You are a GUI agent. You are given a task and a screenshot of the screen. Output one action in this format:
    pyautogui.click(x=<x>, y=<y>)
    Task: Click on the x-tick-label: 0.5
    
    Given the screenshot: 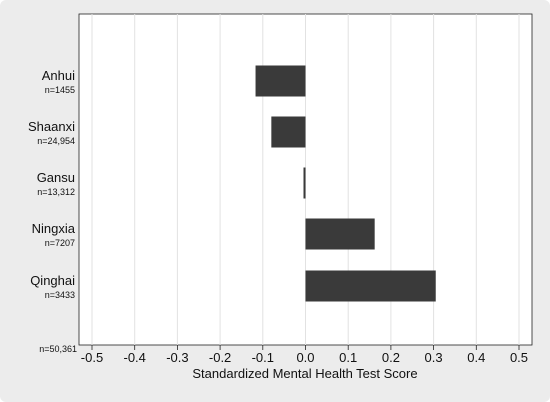 What is the action you would take?
    pyautogui.click(x=519, y=357)
    